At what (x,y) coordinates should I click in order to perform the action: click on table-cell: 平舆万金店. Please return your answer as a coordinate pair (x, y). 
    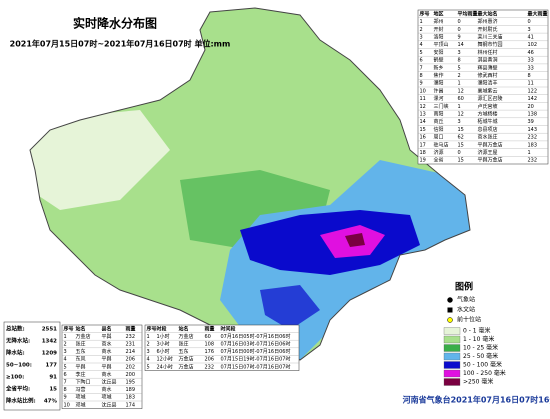
    Looking at the image, I should click on (490, 144).